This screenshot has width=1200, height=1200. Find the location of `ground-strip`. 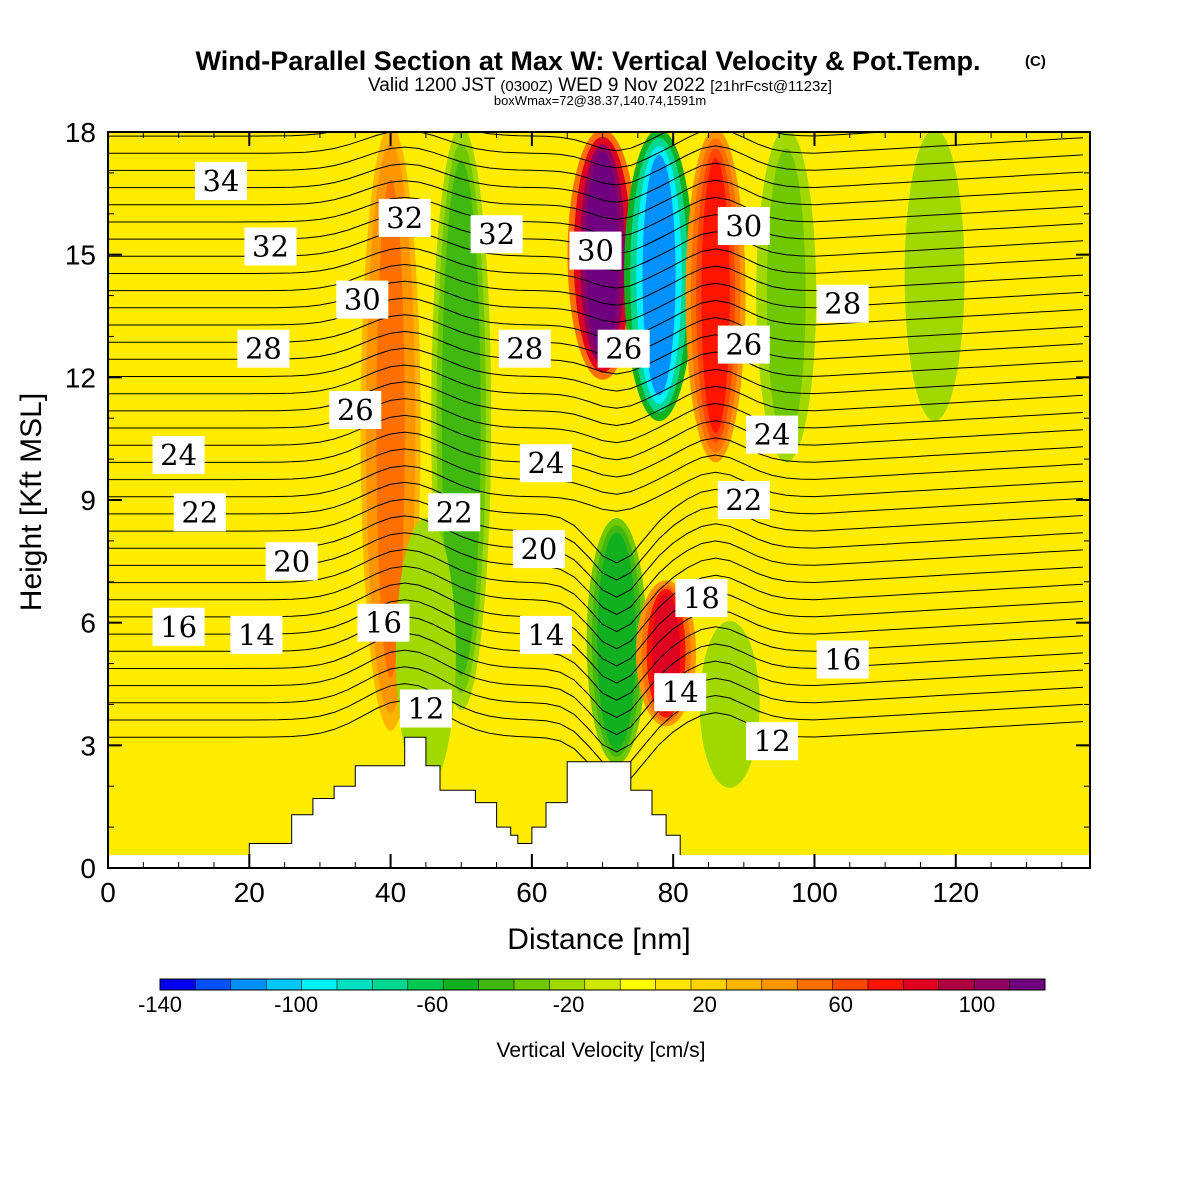

ground-strip is located at coordinates (599, 861).